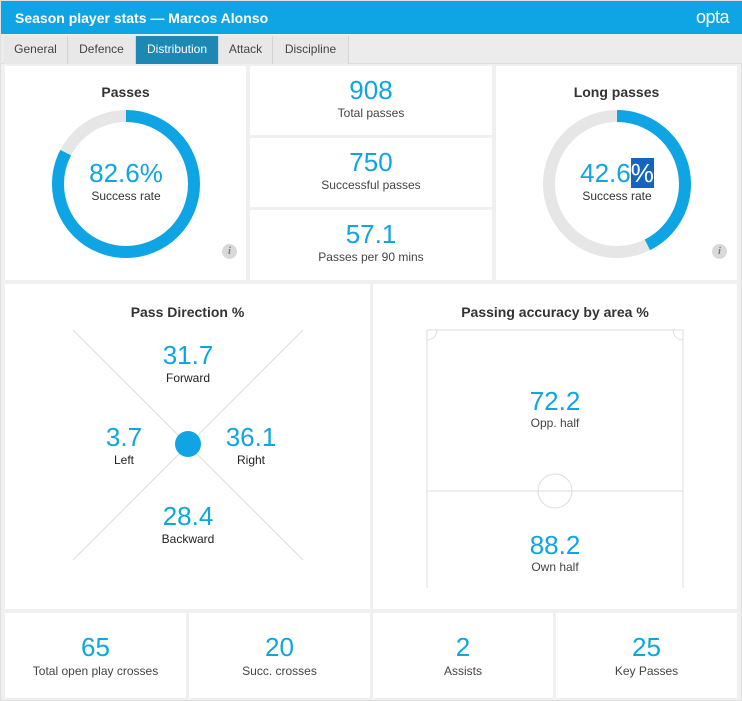 Image resolution: width=742 pixels, height=701 pixels. Describe the element at coordinates (125, 92) in the screenshot. I see `passes-title: Passes` at that location.